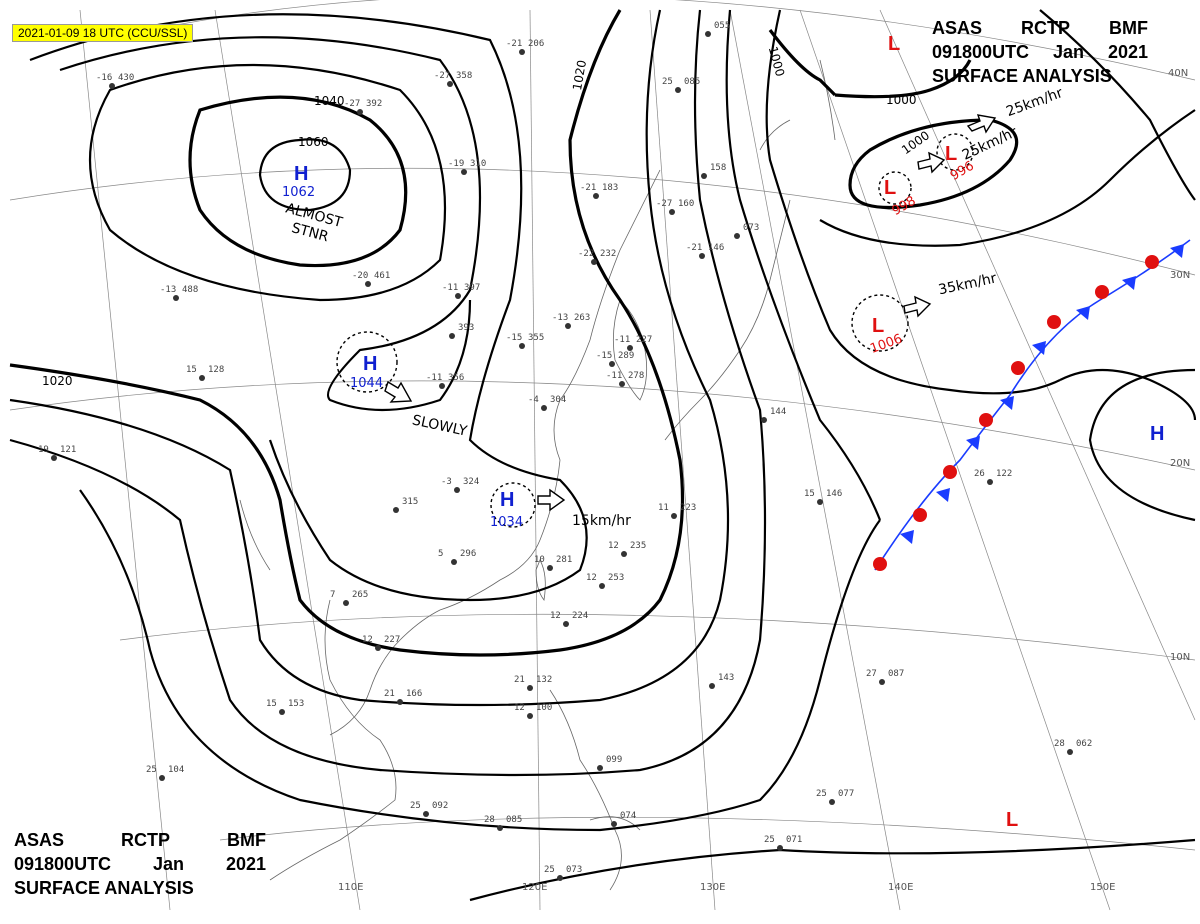 This screenshot has height=924, width=1200. I want to click on station-pressure: 461, so click(382, 276).